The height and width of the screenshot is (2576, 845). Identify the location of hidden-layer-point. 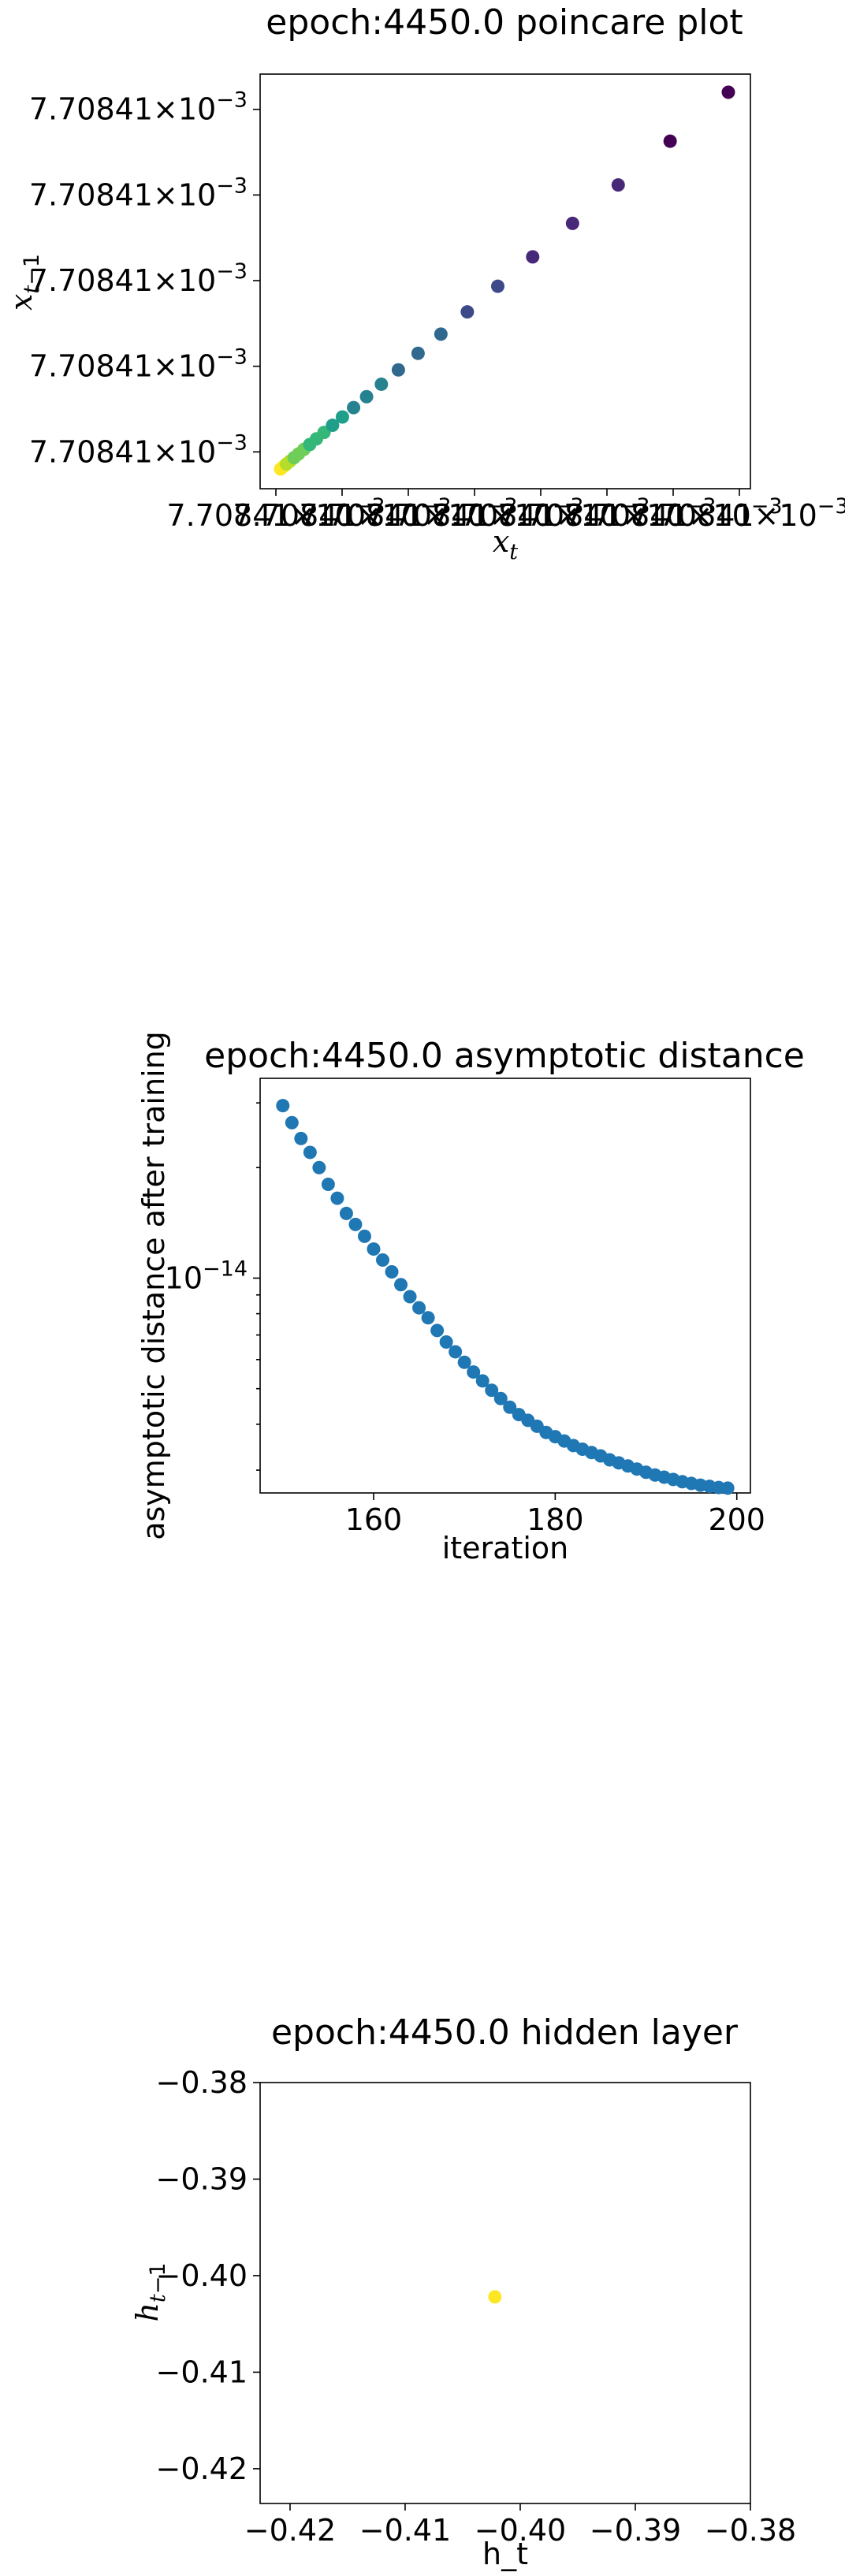
(495, 2297).